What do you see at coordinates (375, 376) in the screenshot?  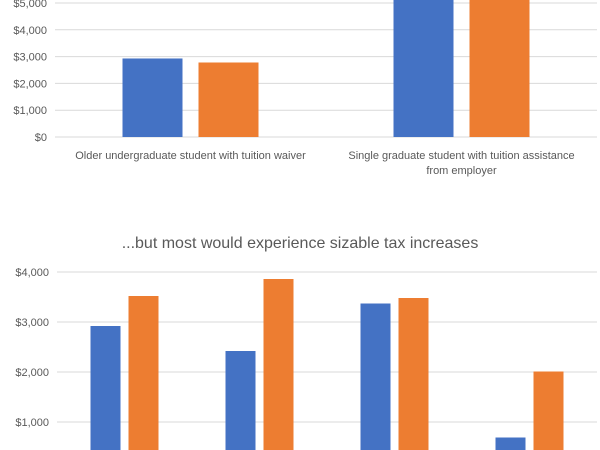 I see `bar-series1-cat3` at bounding box center [375, 376].